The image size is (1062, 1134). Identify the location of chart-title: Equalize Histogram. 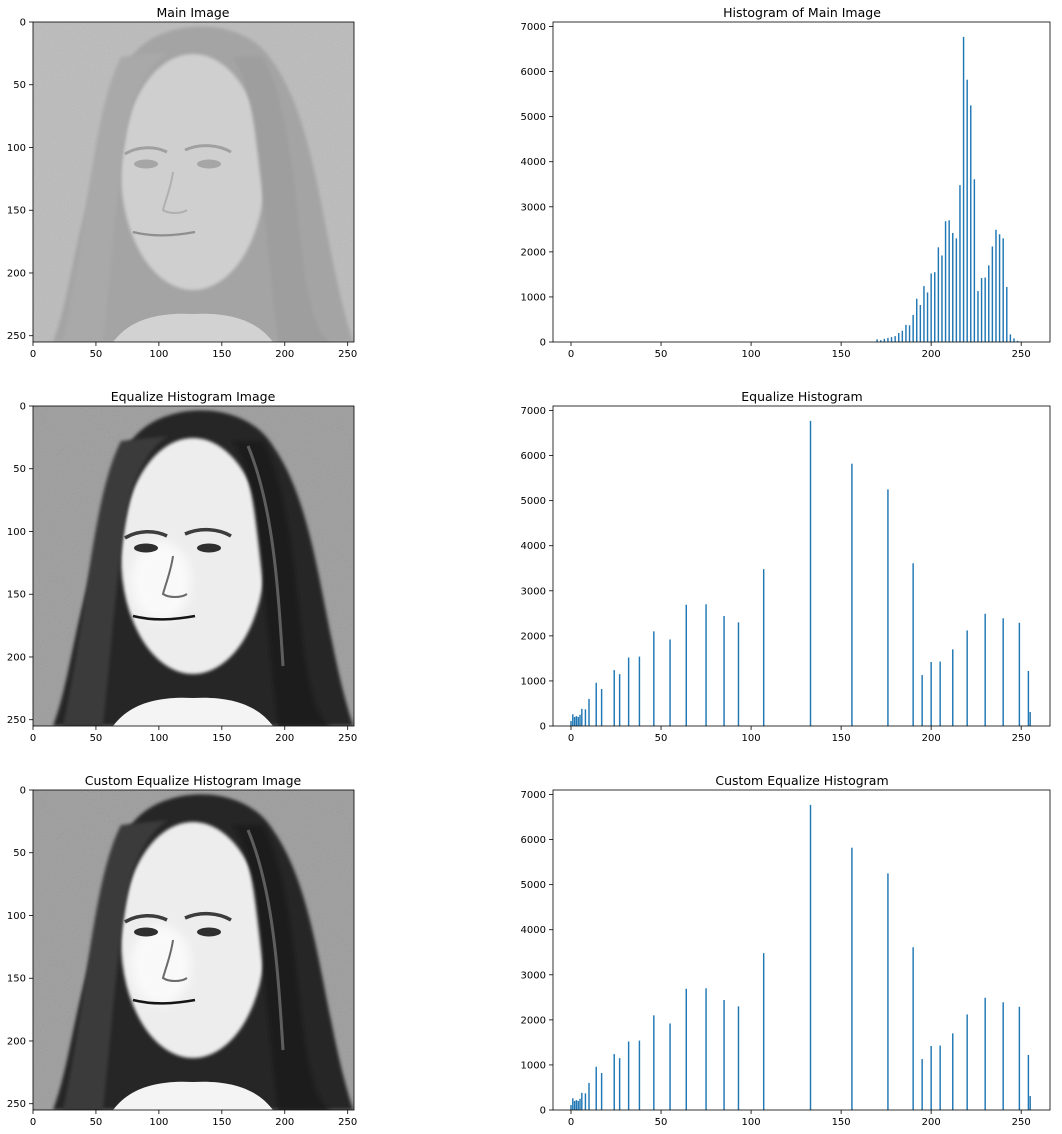
(801, 396).